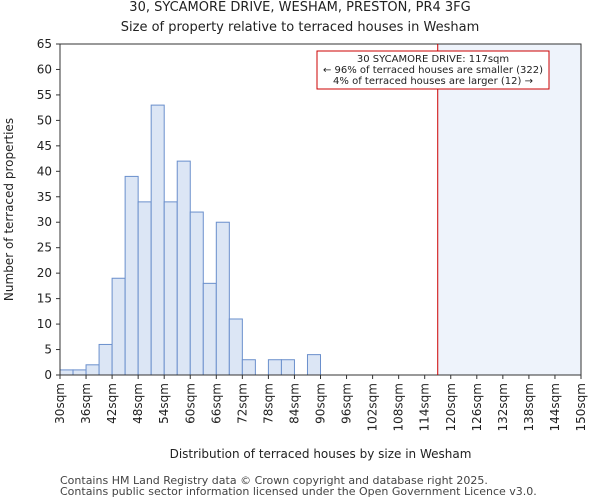  I want to click on y-tick-label: 55, so click(44, 95).